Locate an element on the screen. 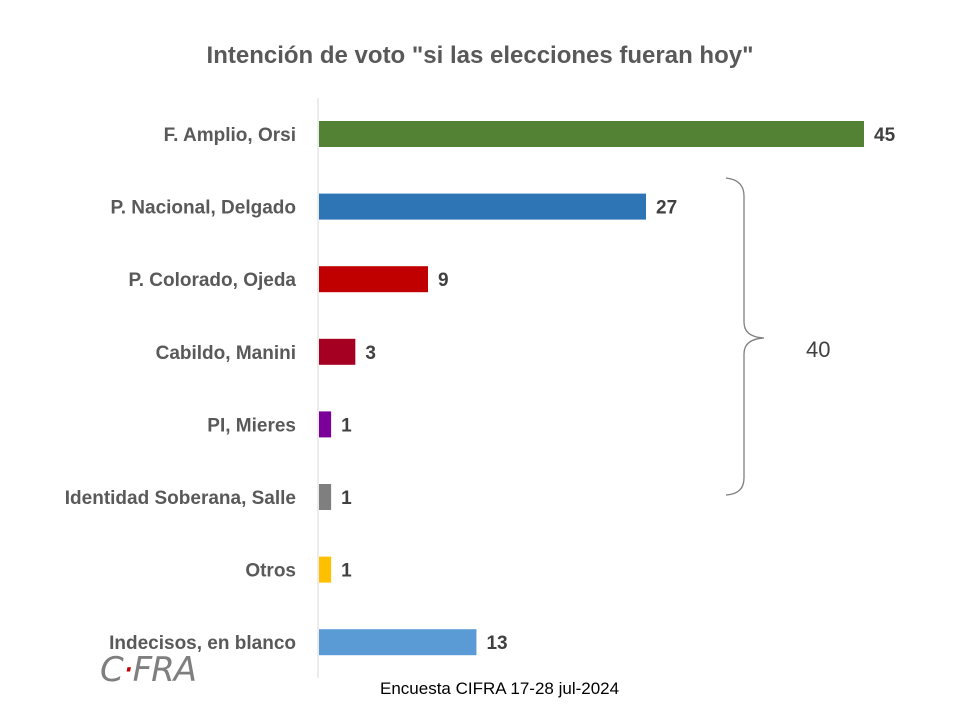 The height and width of the screenshot is (720, 960). value-label: 3 is located at coordinates (370, 353).